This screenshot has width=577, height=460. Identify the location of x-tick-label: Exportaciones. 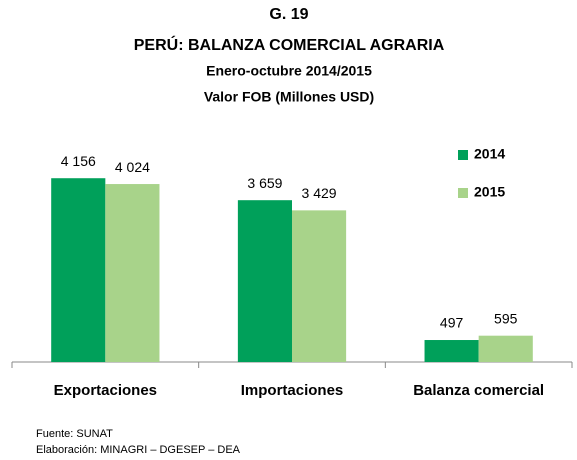
(105, 390).